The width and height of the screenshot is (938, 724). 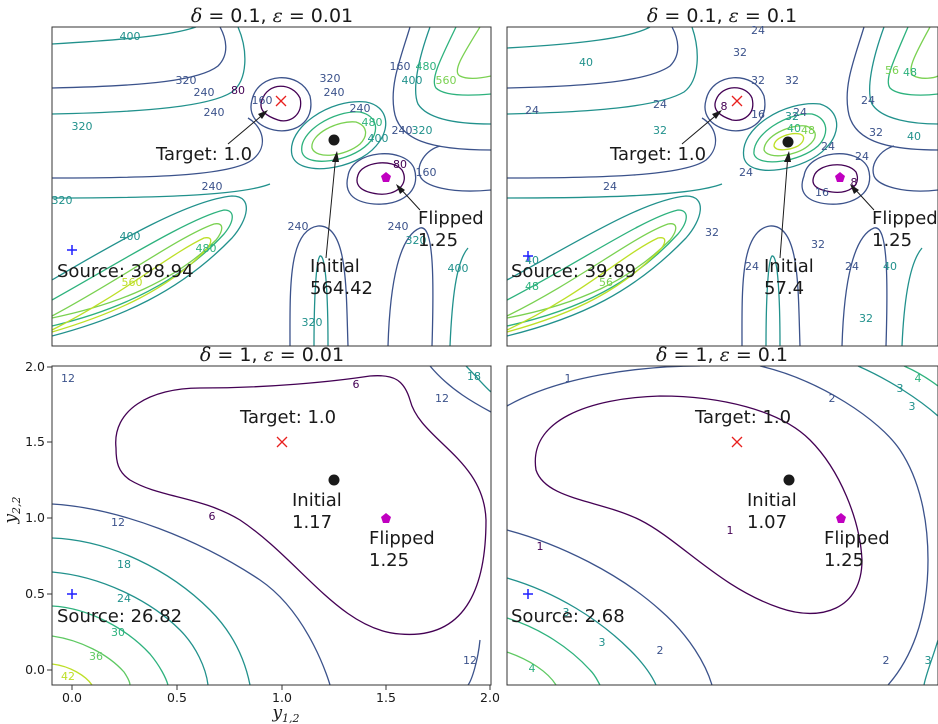 What do you see at coordinates (767, 522) in the screenshot?
I see `initial-value: 1.07` at bounding box center [767, 522].